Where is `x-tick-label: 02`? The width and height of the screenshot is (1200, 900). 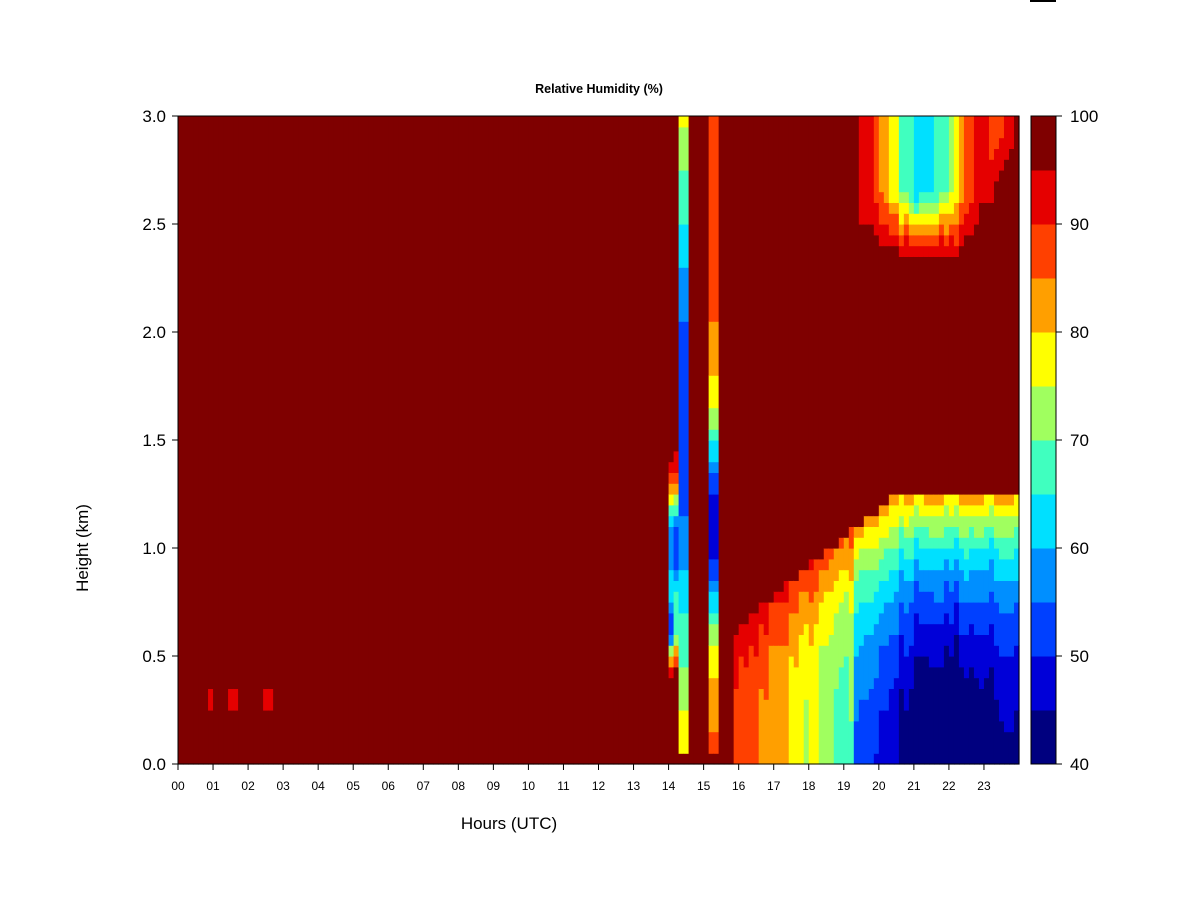
x-tick-label: 02 is located at coordinates (248, 786).